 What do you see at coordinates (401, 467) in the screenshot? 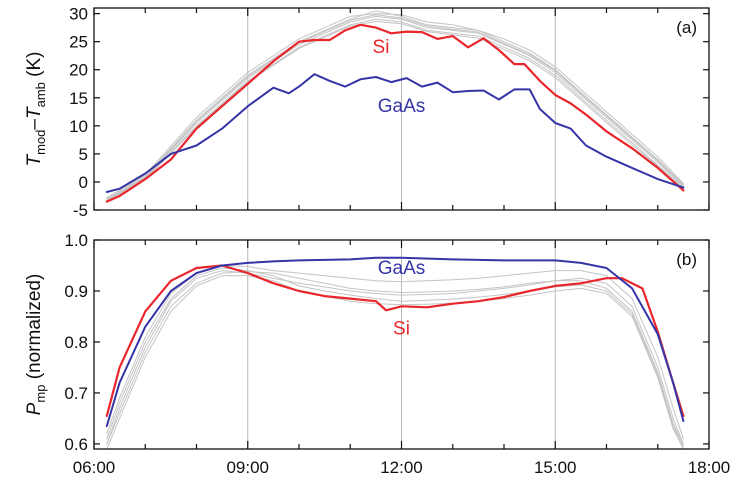
I see `x-tick-label: 12:00` at bounding box center [401, 467].